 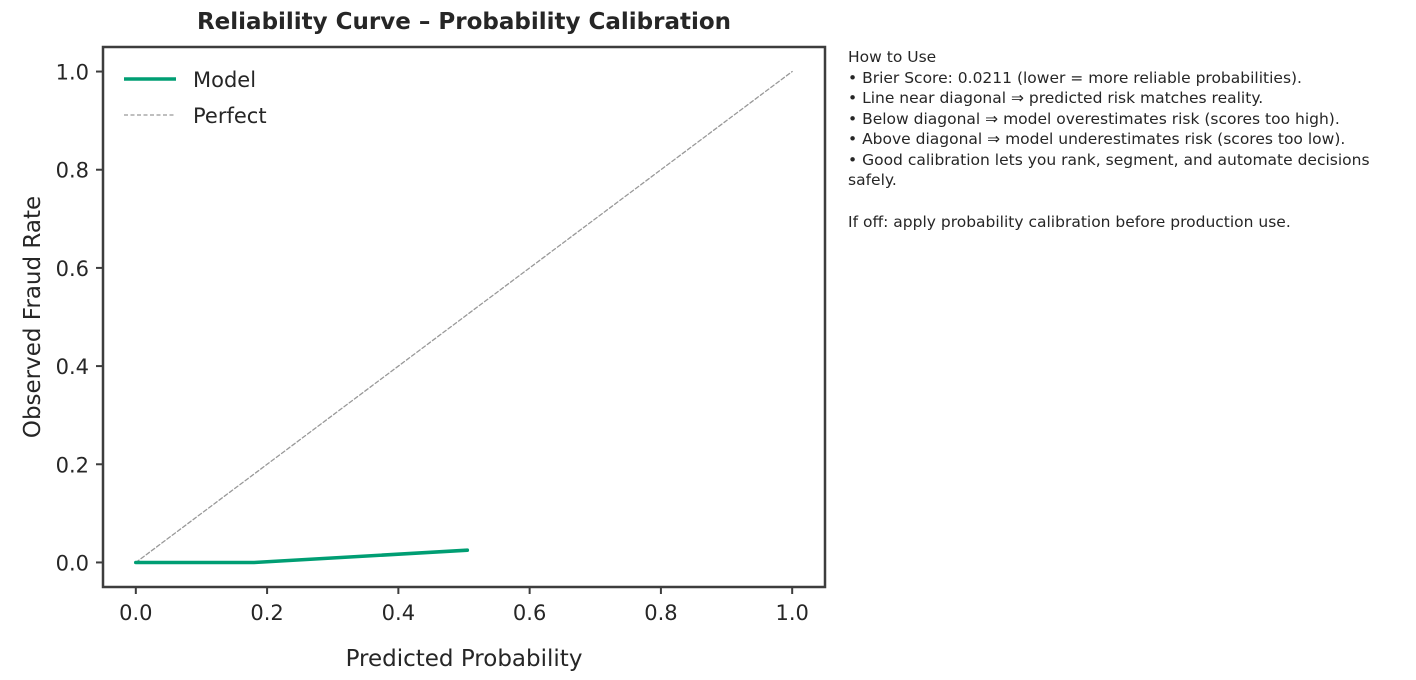 I want to click on y-tick-label: 0.0, so click(x=72, y=563).